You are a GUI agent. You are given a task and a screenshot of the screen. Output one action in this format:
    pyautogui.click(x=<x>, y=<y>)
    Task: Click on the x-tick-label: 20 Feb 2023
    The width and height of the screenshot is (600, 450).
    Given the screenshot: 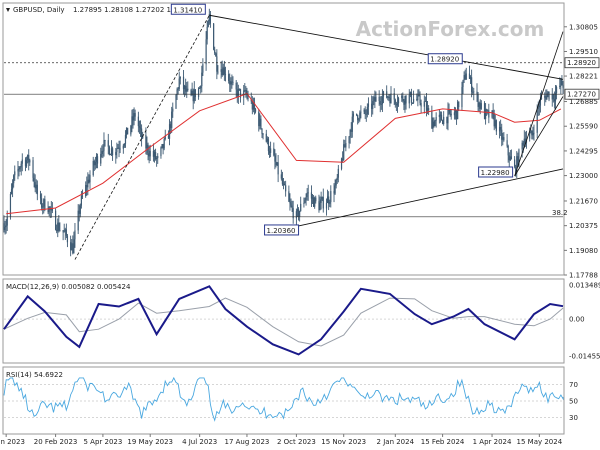 What is the action you would take?
    pyautogui.click(x=56, y=442)
    